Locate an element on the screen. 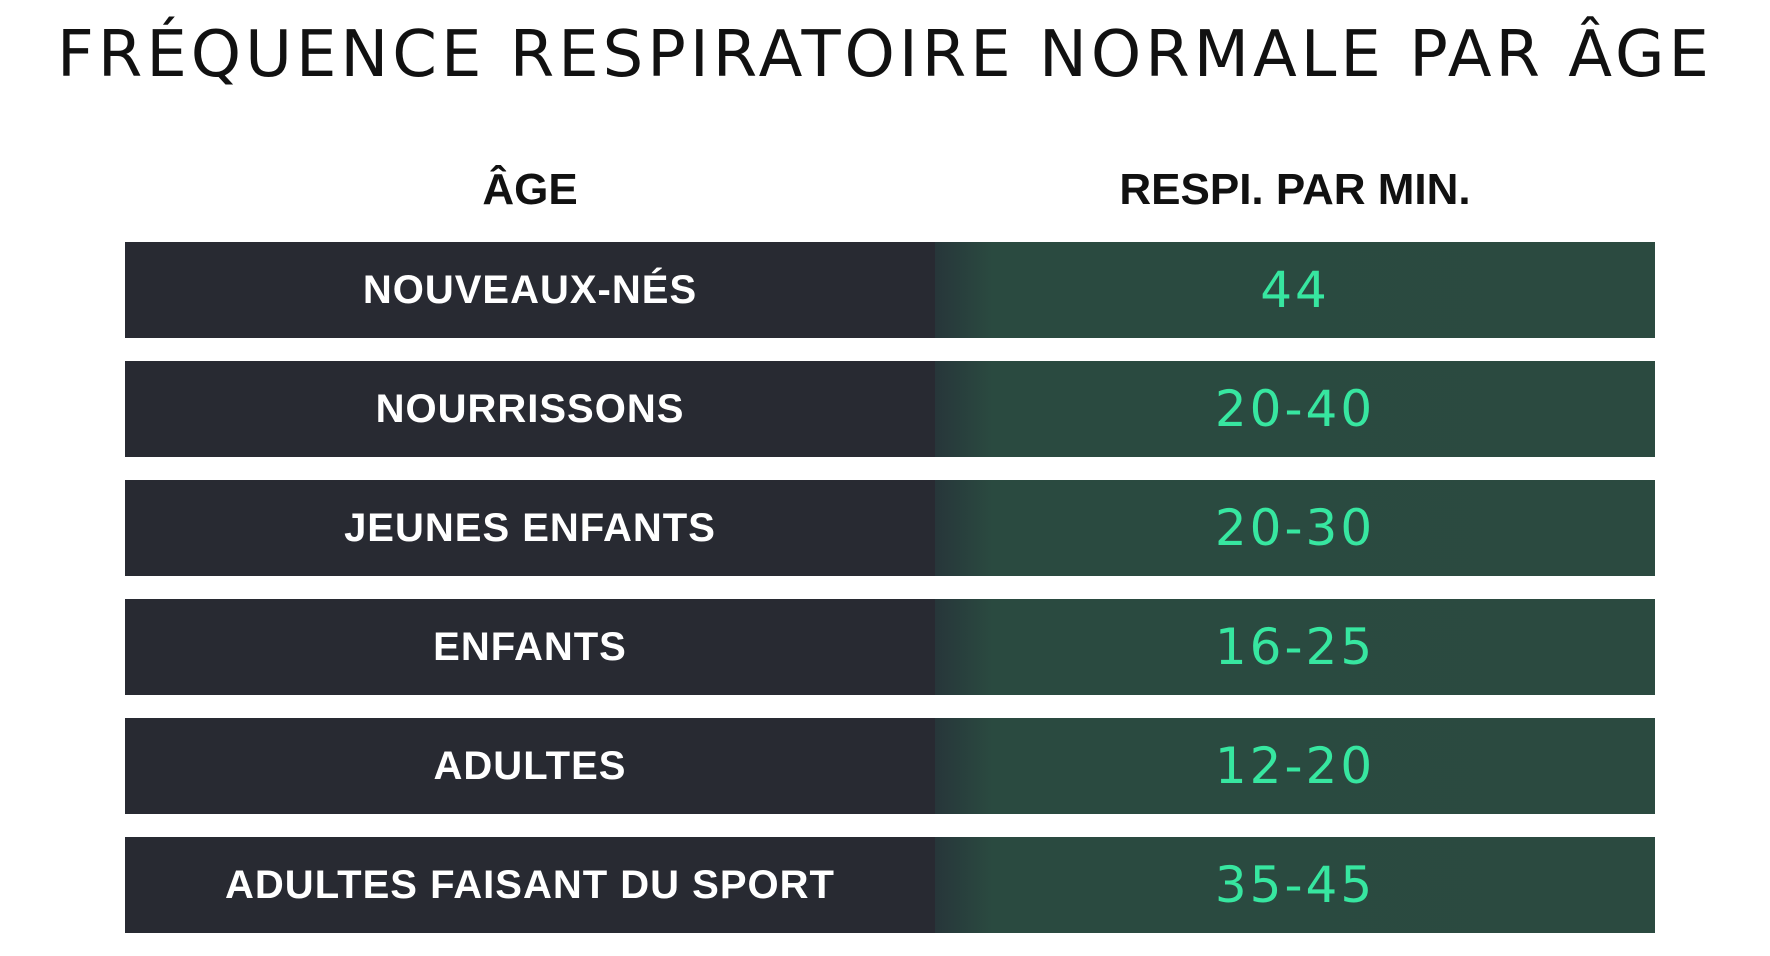  column-header-rate: RESPI. PAR MIN. is located at coordinates (1295, 189).